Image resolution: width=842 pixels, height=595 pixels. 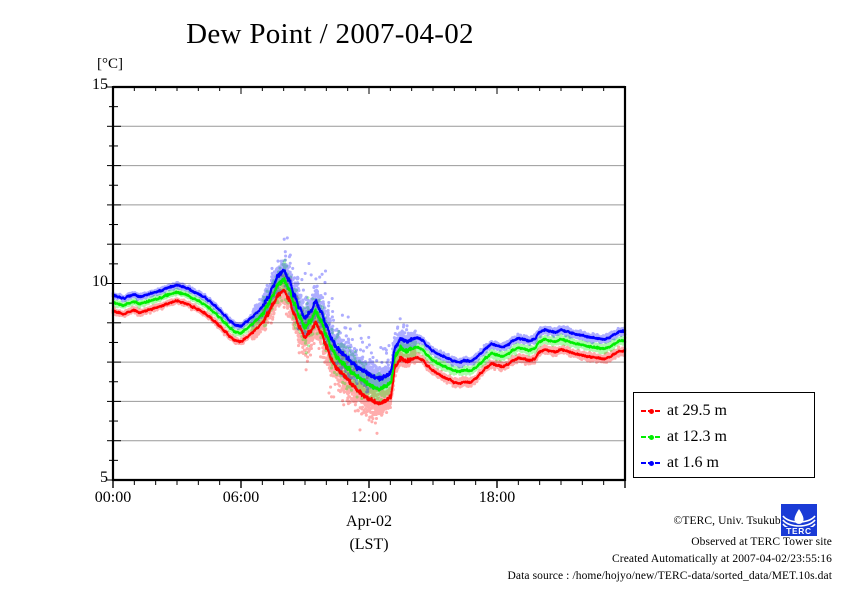 What do you see at coordinates (368, 325) in the screenshot?
I see `line-at-1.6-m` at bounding box center [368, 325].